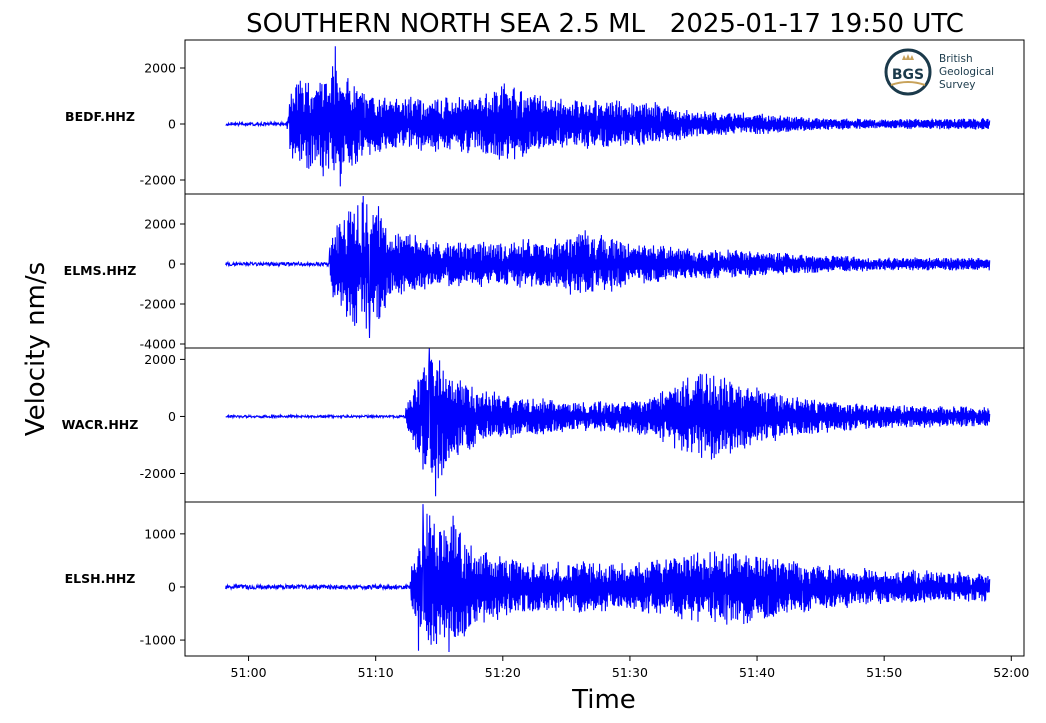 This screenshot has width=1046, height=723. I want to click on y-tick-label: 1000, so click(160, 533).